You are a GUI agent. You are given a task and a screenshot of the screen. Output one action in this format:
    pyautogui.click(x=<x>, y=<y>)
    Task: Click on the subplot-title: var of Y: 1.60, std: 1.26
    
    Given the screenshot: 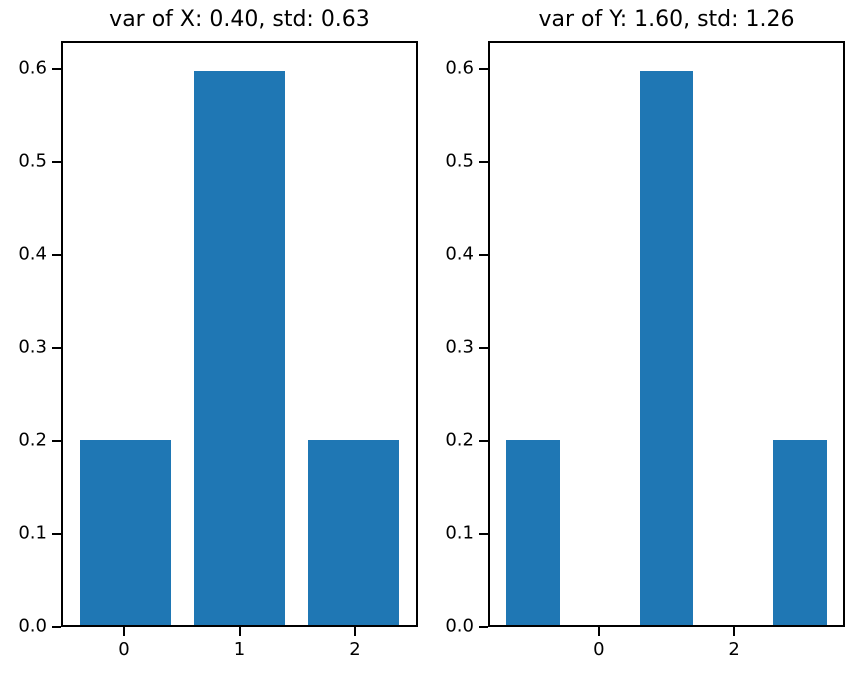 What is the action you would take?
    pyautogui.click(x=666, y=19)
    